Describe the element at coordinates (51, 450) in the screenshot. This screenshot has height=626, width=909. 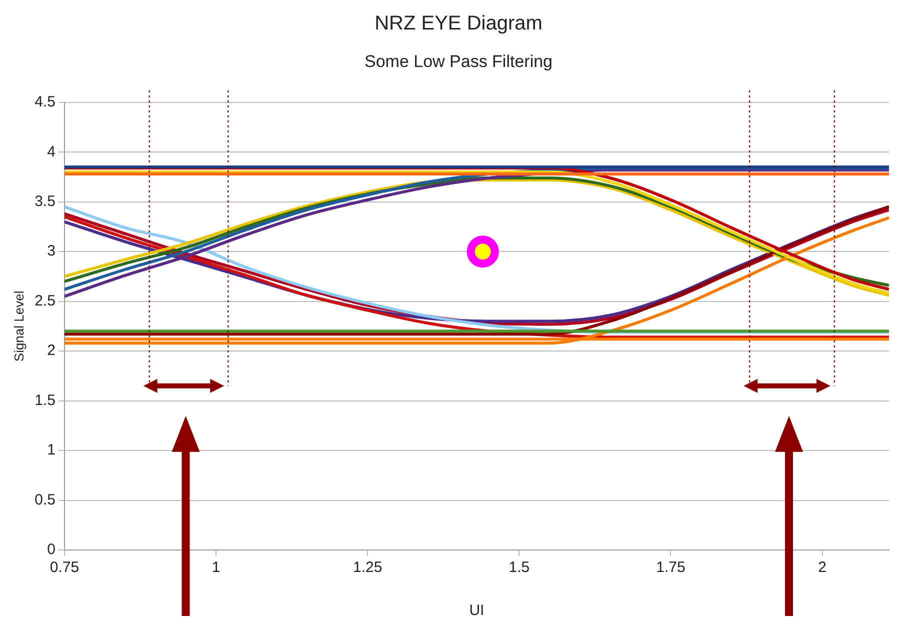
I see `y-tick-label: 1` at that location.